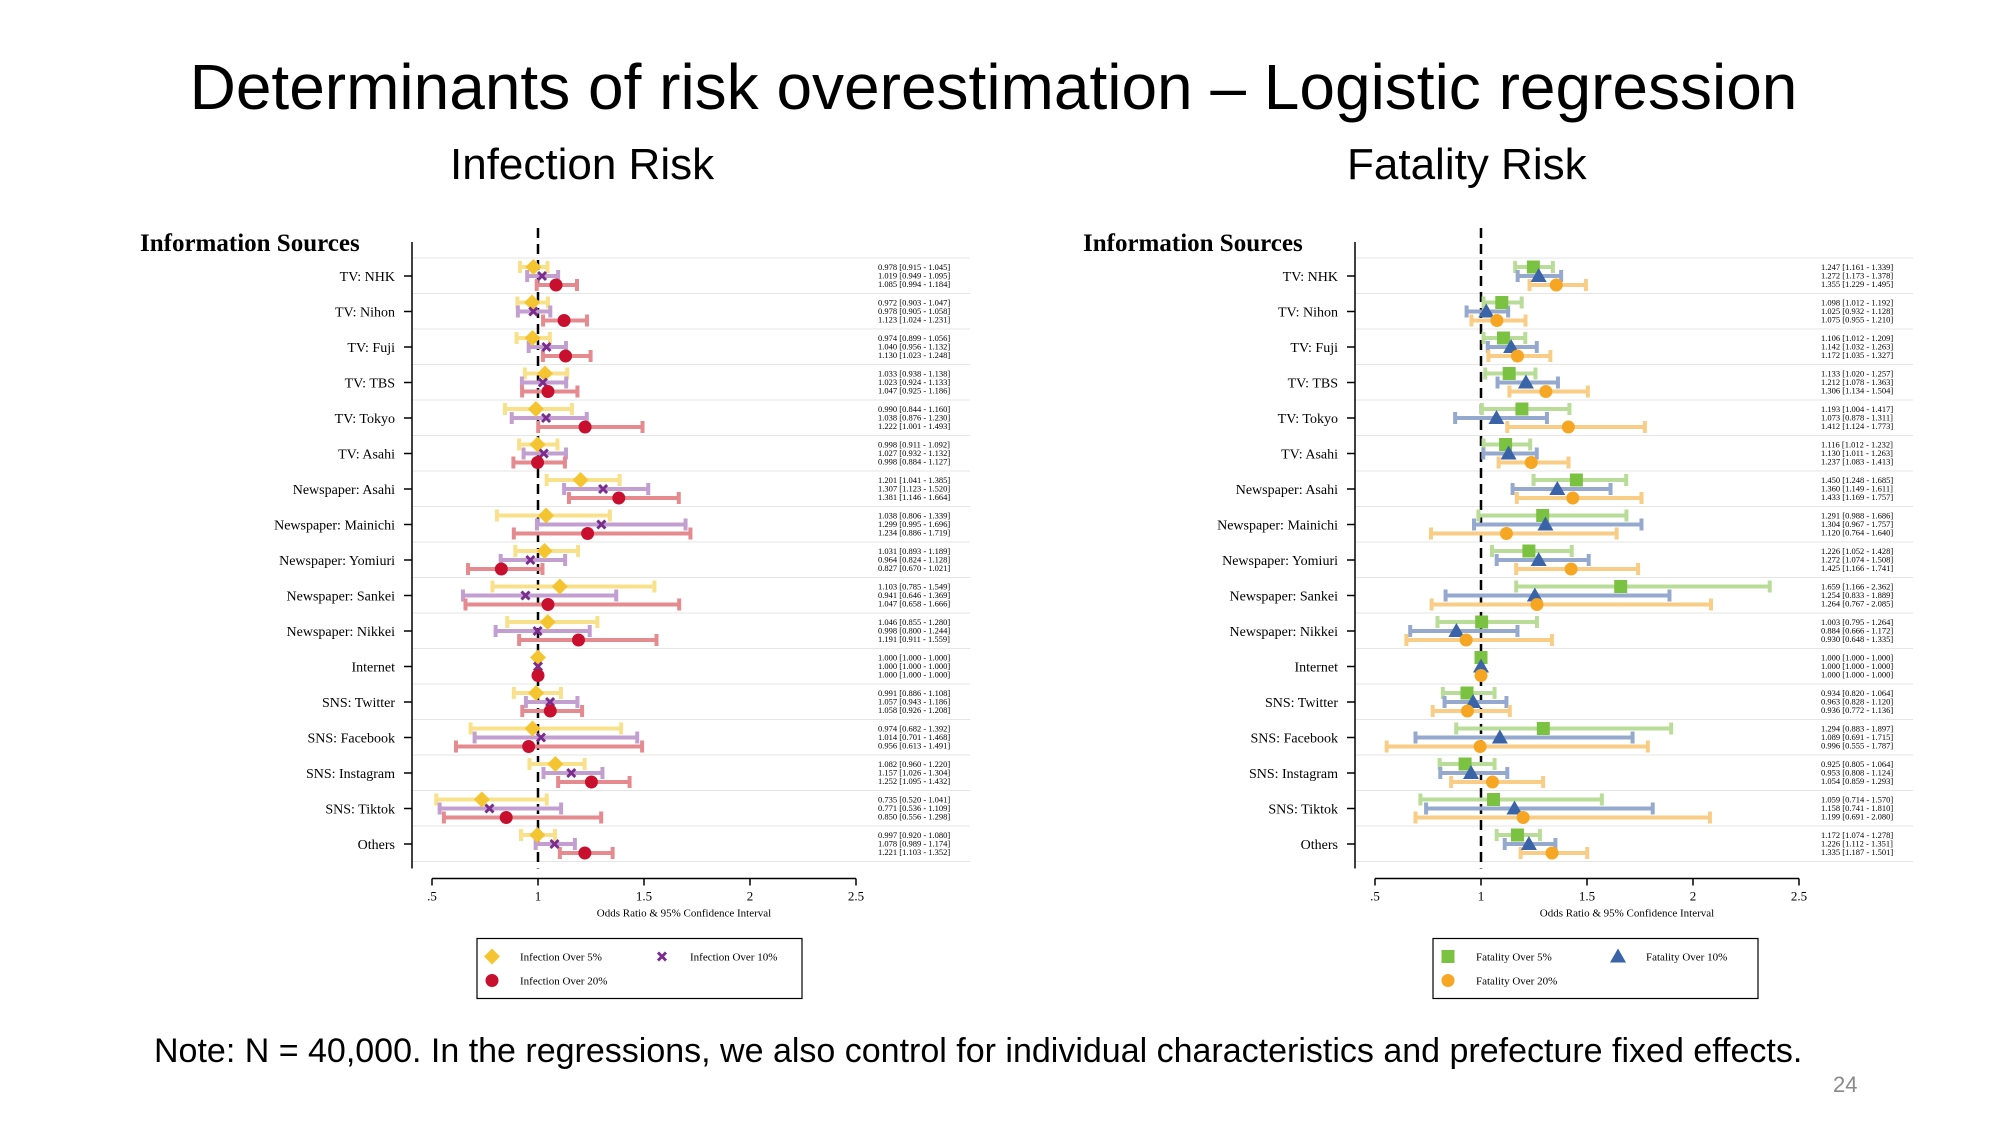  What do you see at coordinates (1857, 409) in the screenshot?
I see `ci-text: 1.193 [1.004 - 1.417]` at bounding box center [1857, 409].